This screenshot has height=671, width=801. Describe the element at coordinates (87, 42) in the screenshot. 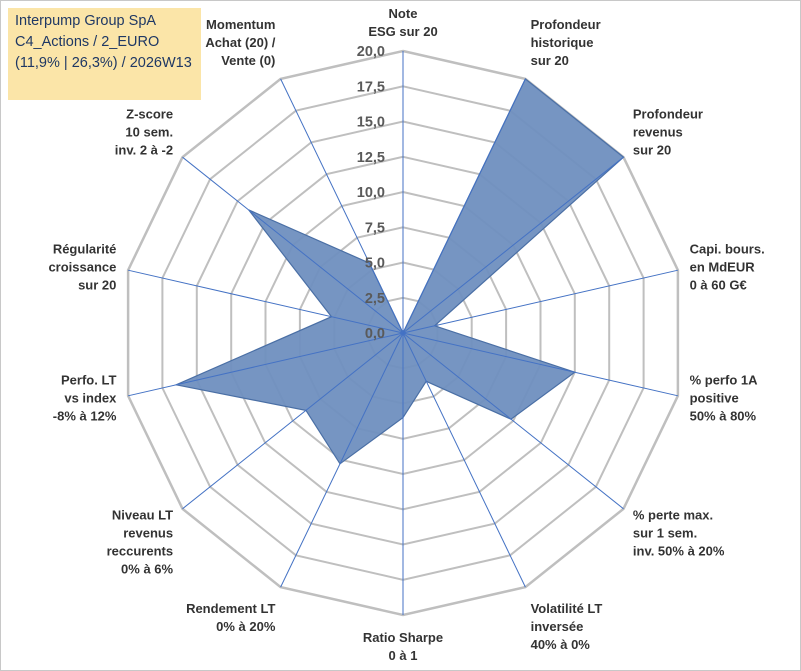

I see `title-line-2: C4_Actions / 2_EURO` at that location.